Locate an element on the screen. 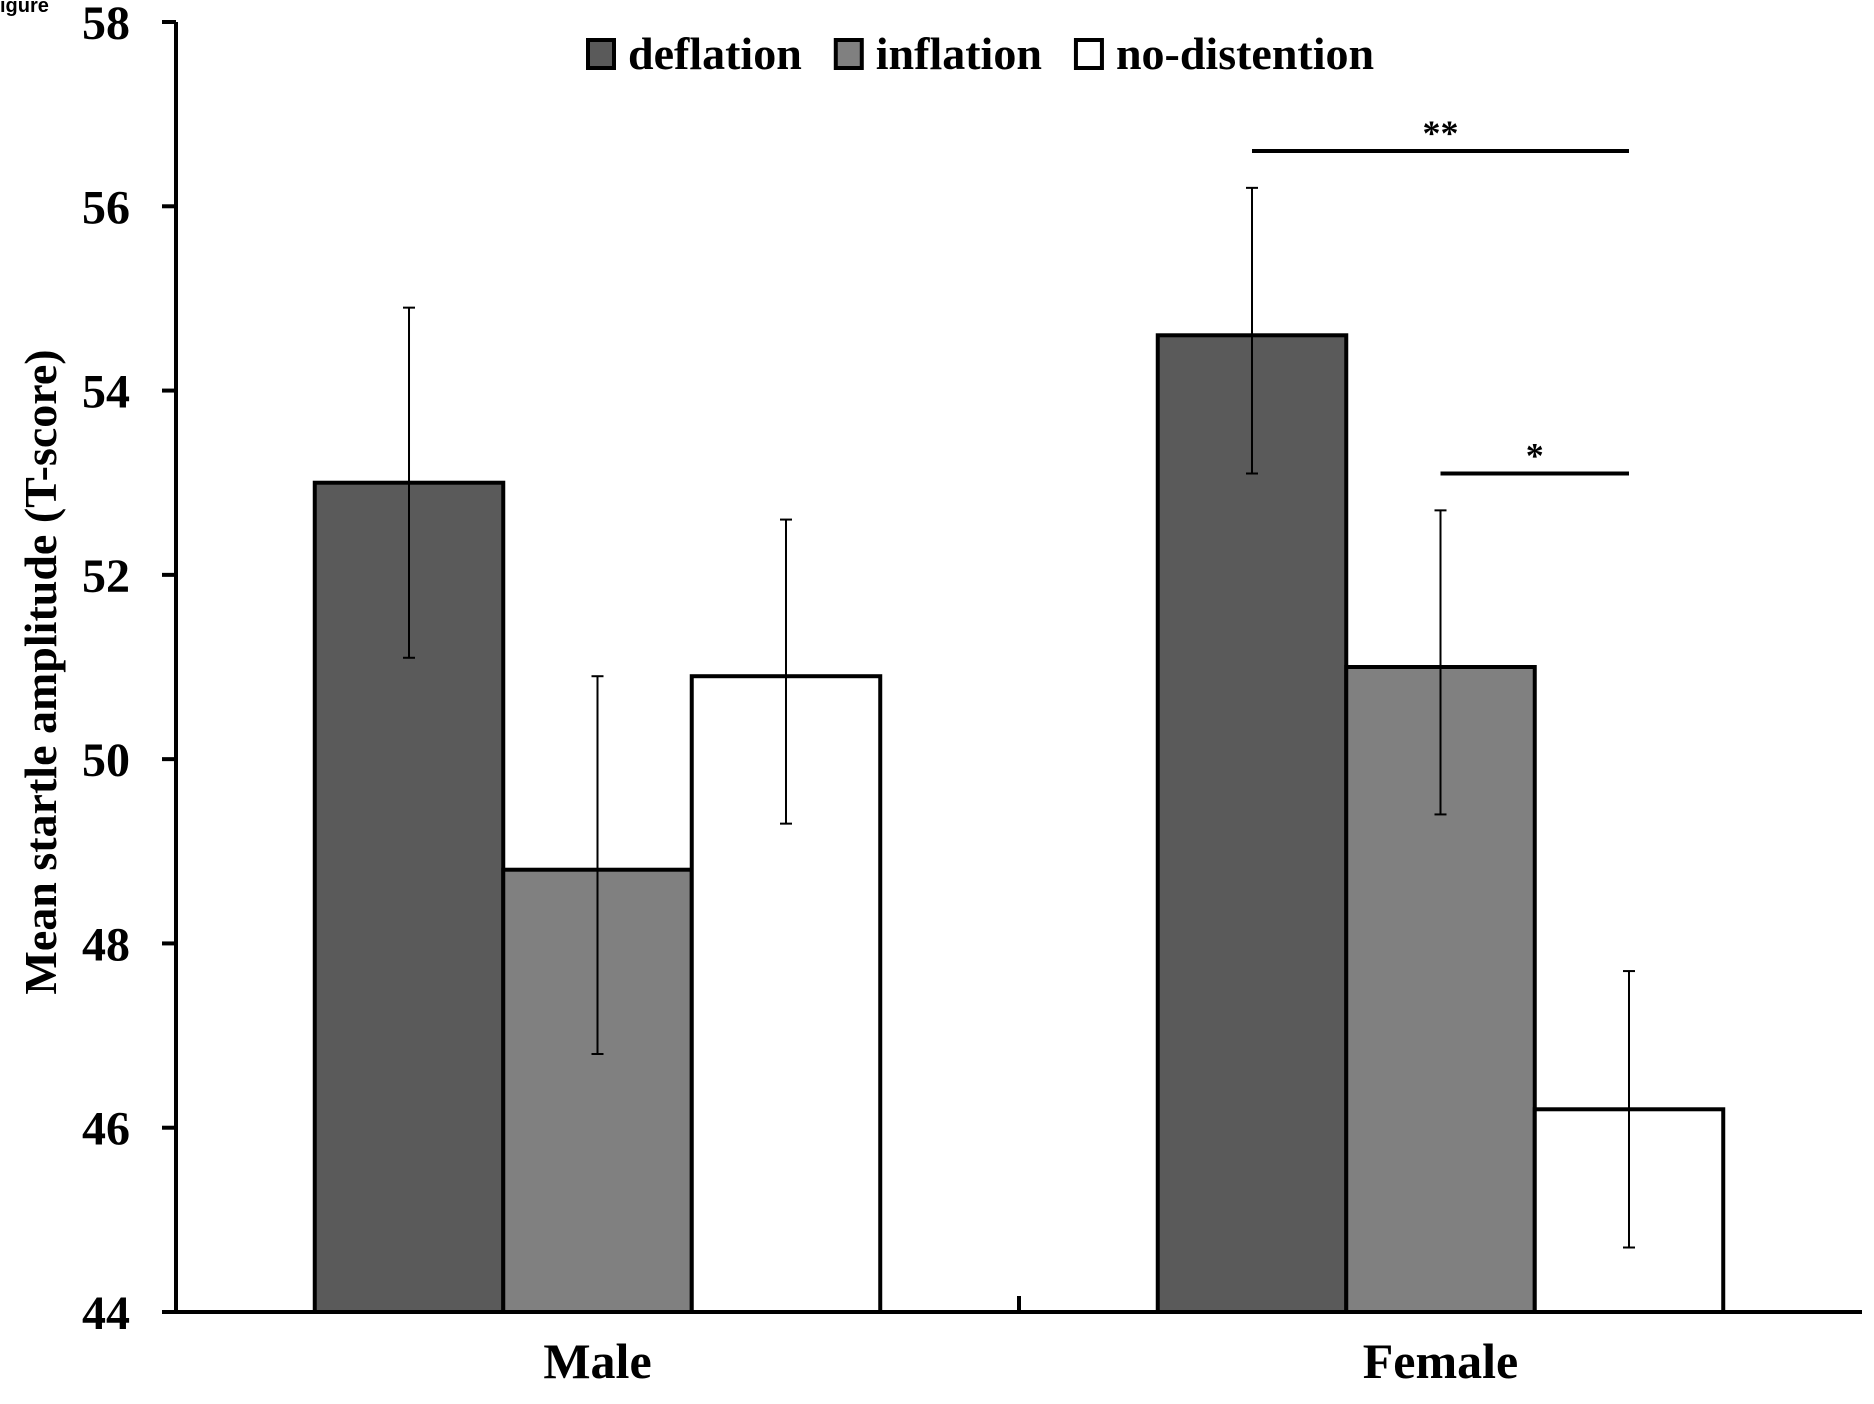 This screenshot has width=1874, height=1404. figure-corner-label: igure is located at coordinates (24, 8).